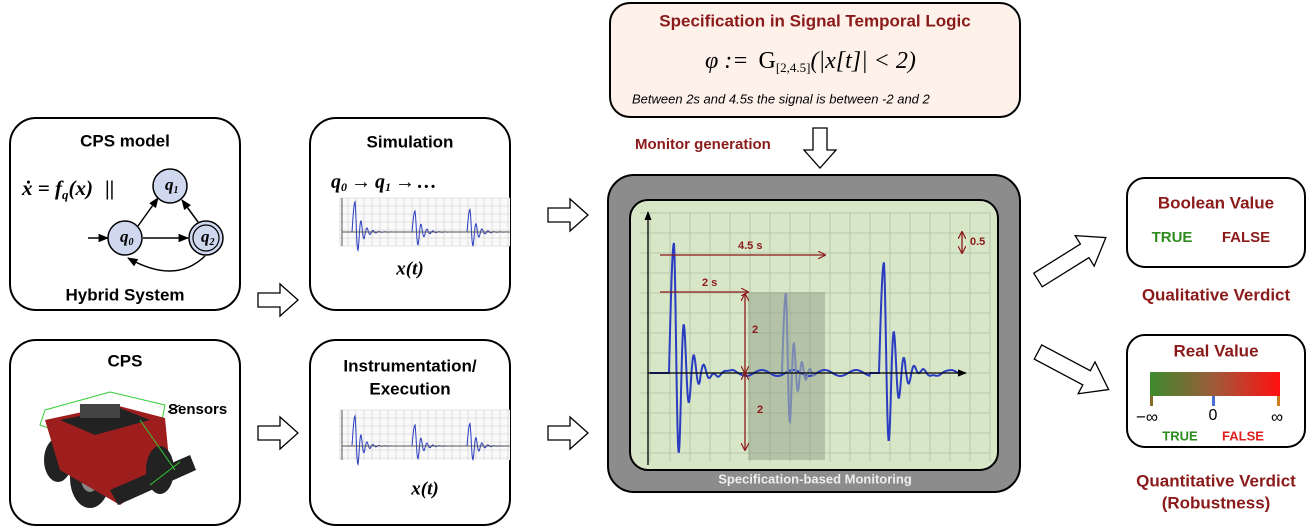  Describe the element at coordinates (977, 242) in the screenshot. I see `scale-label: 0.5` at that location.